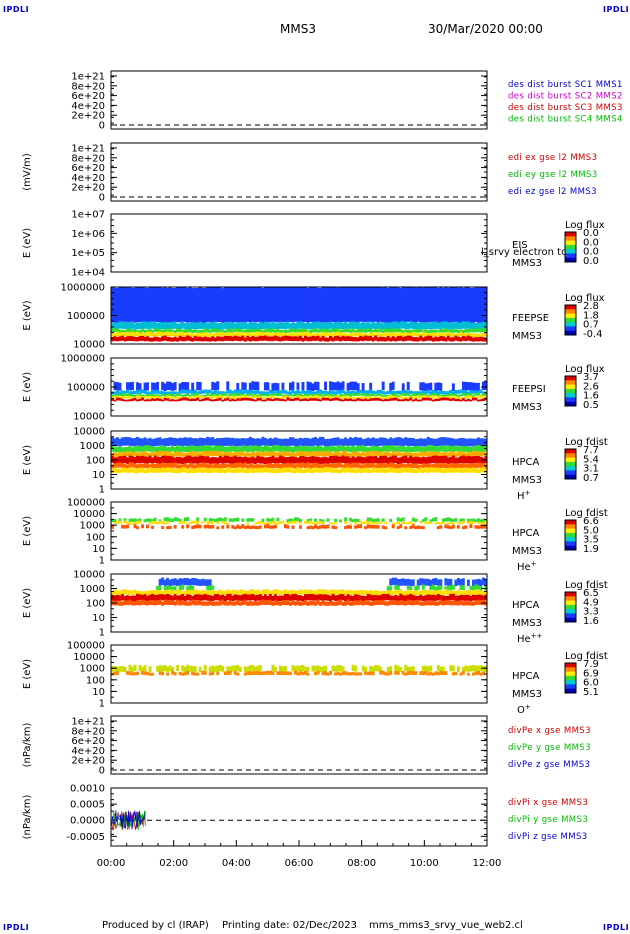  Describe the element at coordinates (88, 751) in the screenshot. I see `y-tick-label: 4e+20` at that location.